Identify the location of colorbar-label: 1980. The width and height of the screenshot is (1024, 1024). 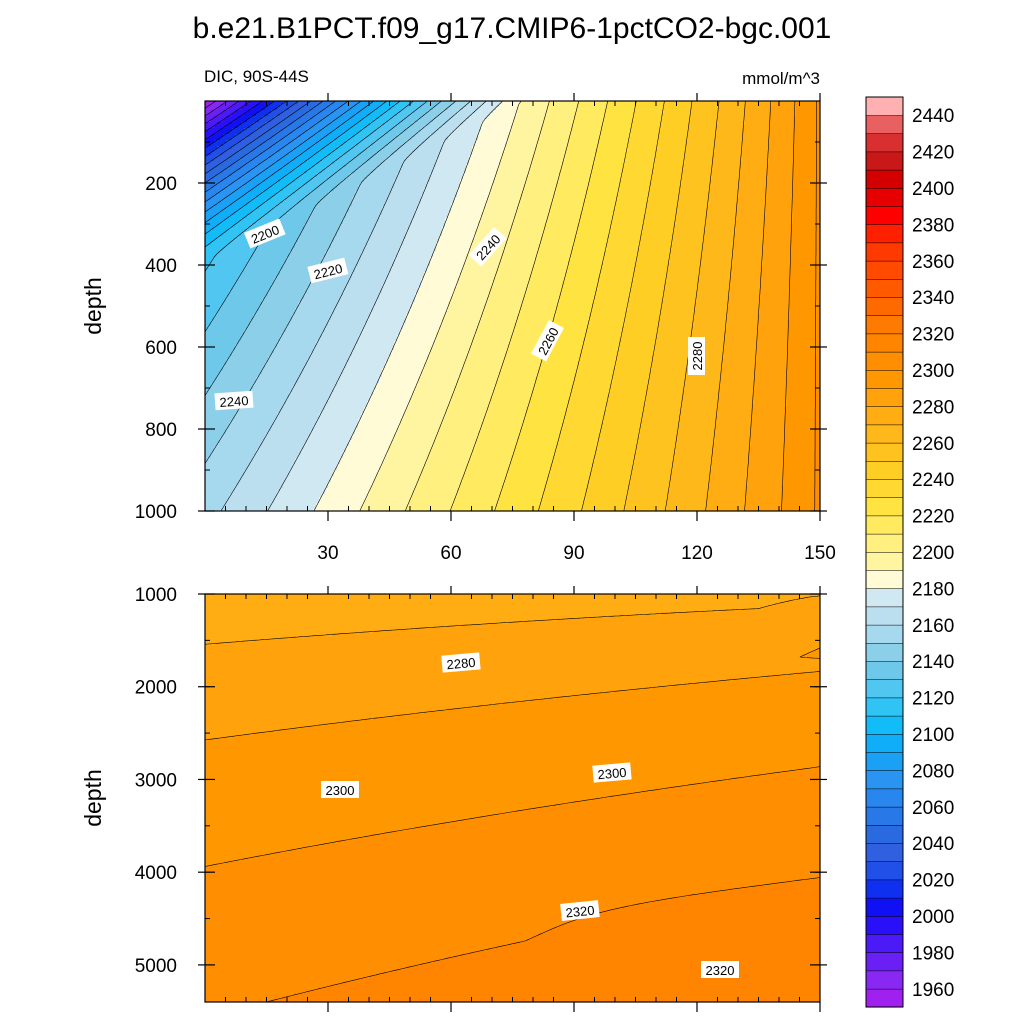
(933, 953).